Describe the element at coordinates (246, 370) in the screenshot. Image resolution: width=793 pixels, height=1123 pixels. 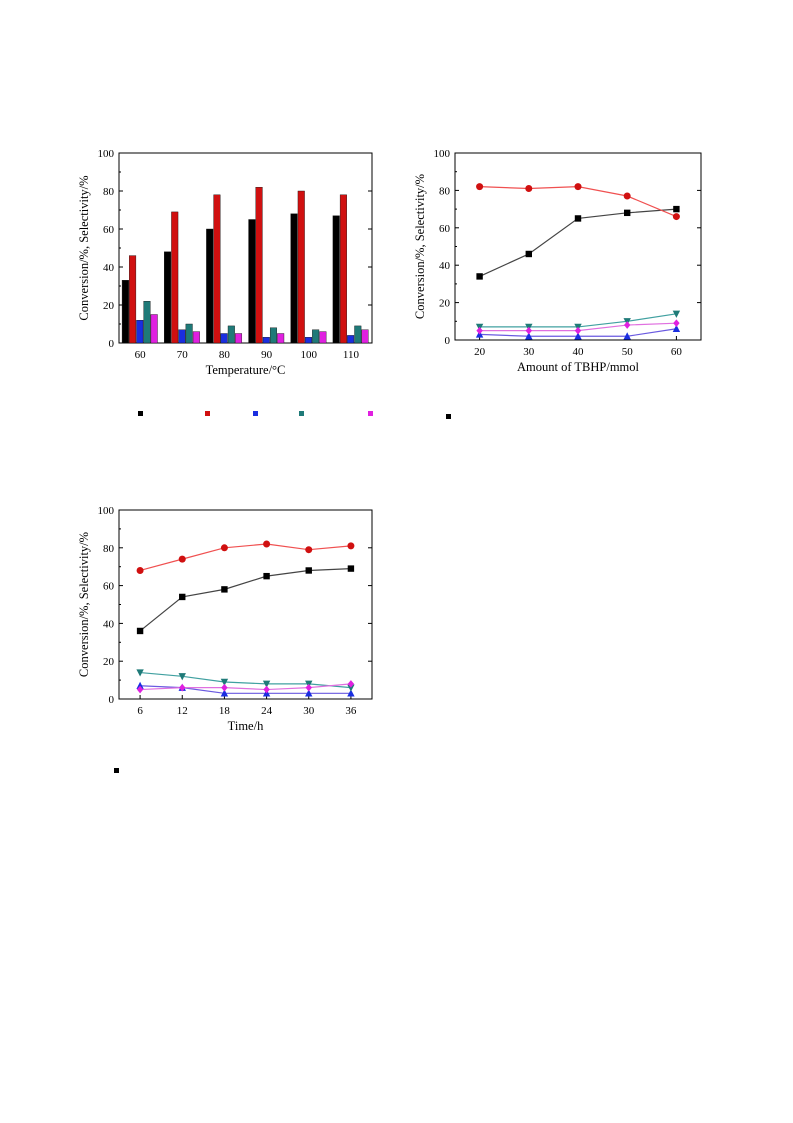
I see `x-axis-label: Temperature/°C` at that location.